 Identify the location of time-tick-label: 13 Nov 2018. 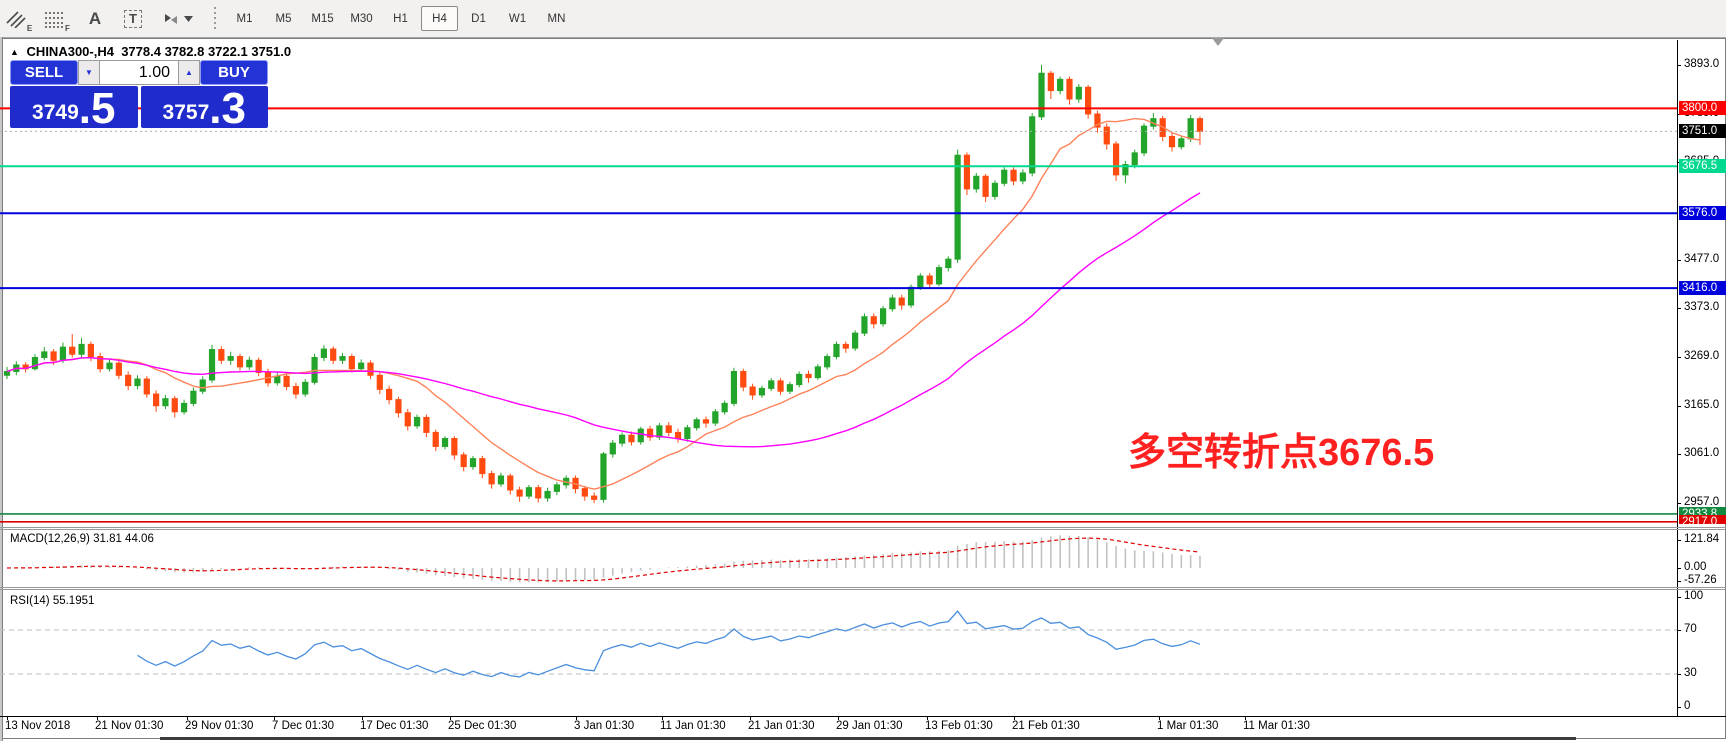
(38, 726).